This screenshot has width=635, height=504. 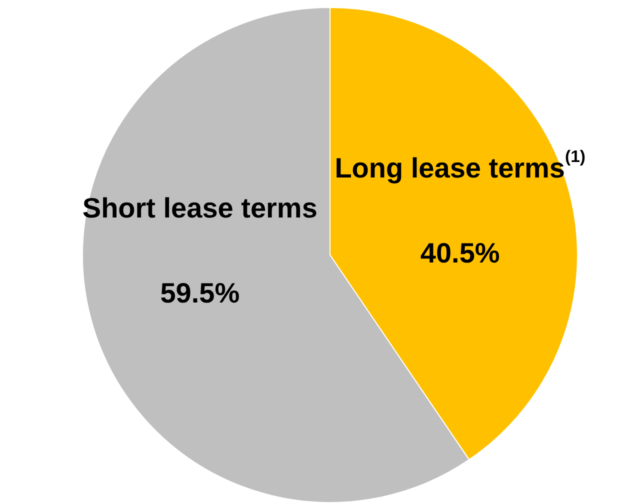 What do you see at coordinates (200, 293) in the screenshot?
I see `data-label: 59.5%` at bounding box center [200, 293].